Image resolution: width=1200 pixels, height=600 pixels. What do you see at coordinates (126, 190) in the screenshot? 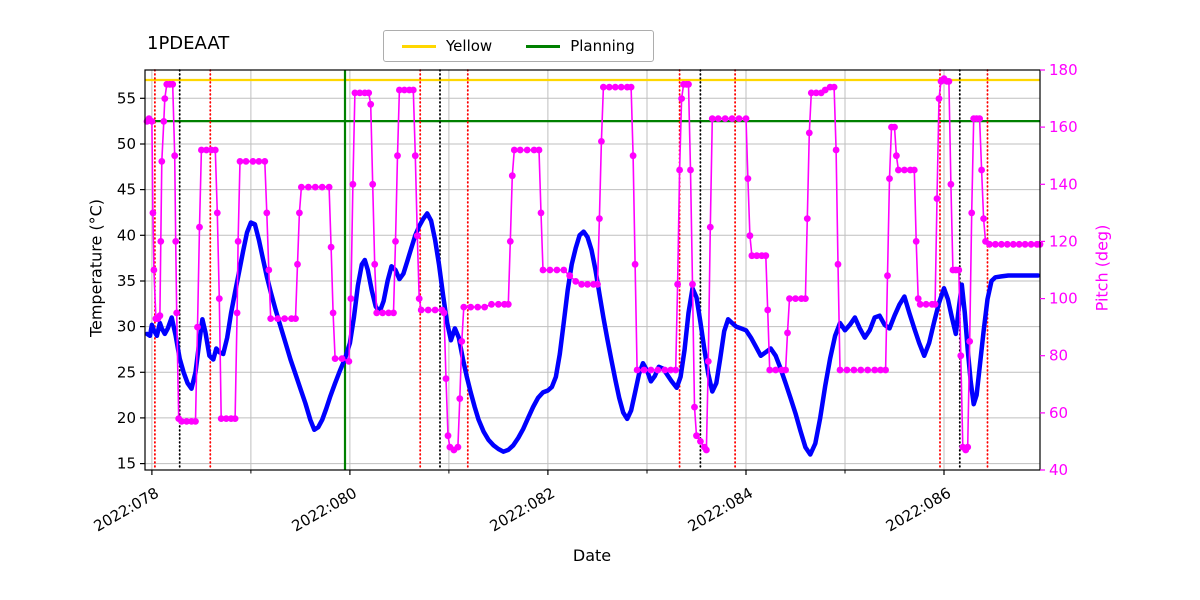
I see `svg-text: 45` at bounding box center [126, 190].